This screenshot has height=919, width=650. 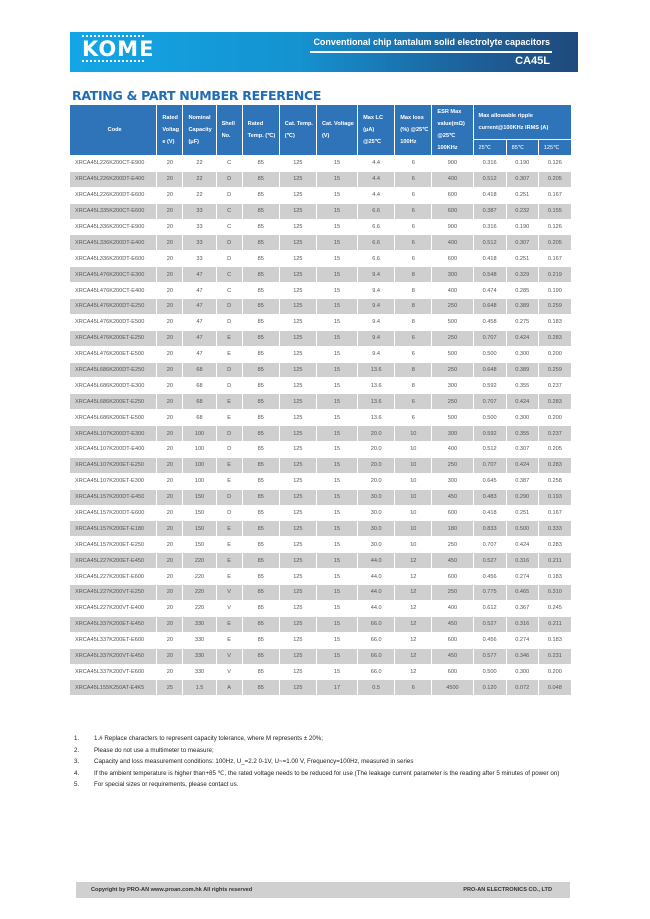 What do you see at coordinates (229, 290) in the screenshot?
I see `table-cell: C` at bounding box center [229, 290].